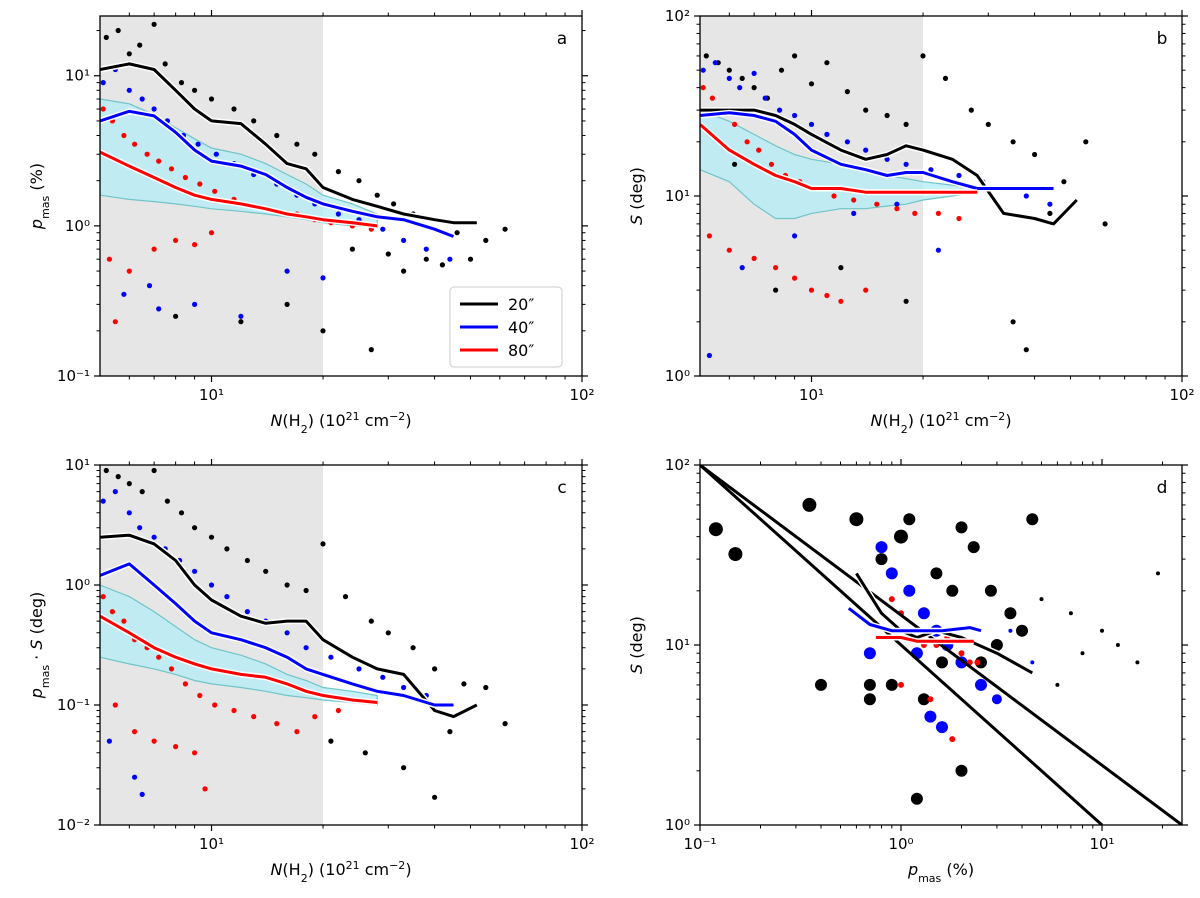 This screenshot has height=898, width=1200. I want to click on panel-letter: a, so click(562, 39).